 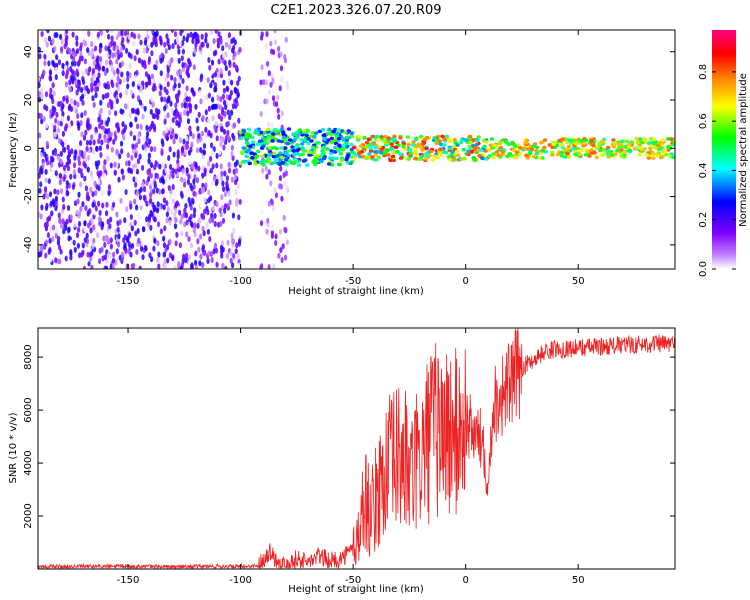 I want to click on spectrogram-y-axis-label: Frequency (Hz), so click(x=13, y=150).